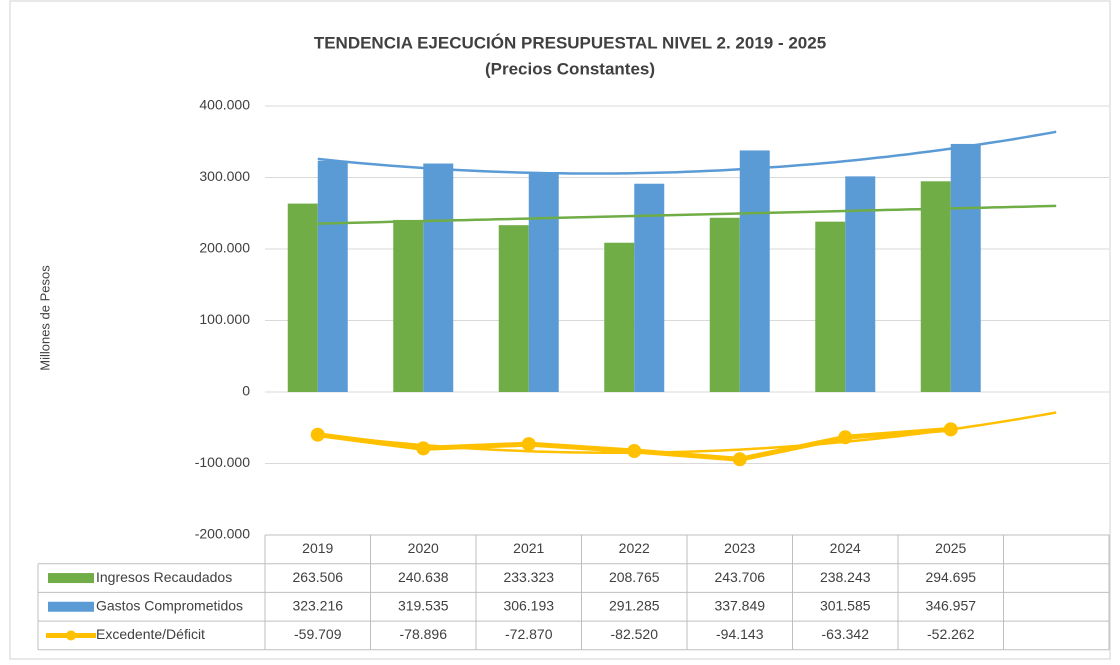 The width and height of the screenshot is (1120, 665). What do you see at coordinates (222, 462) in the screenshot?
I see `y-tick-label: -100.000` at bounding box center [222, 462].